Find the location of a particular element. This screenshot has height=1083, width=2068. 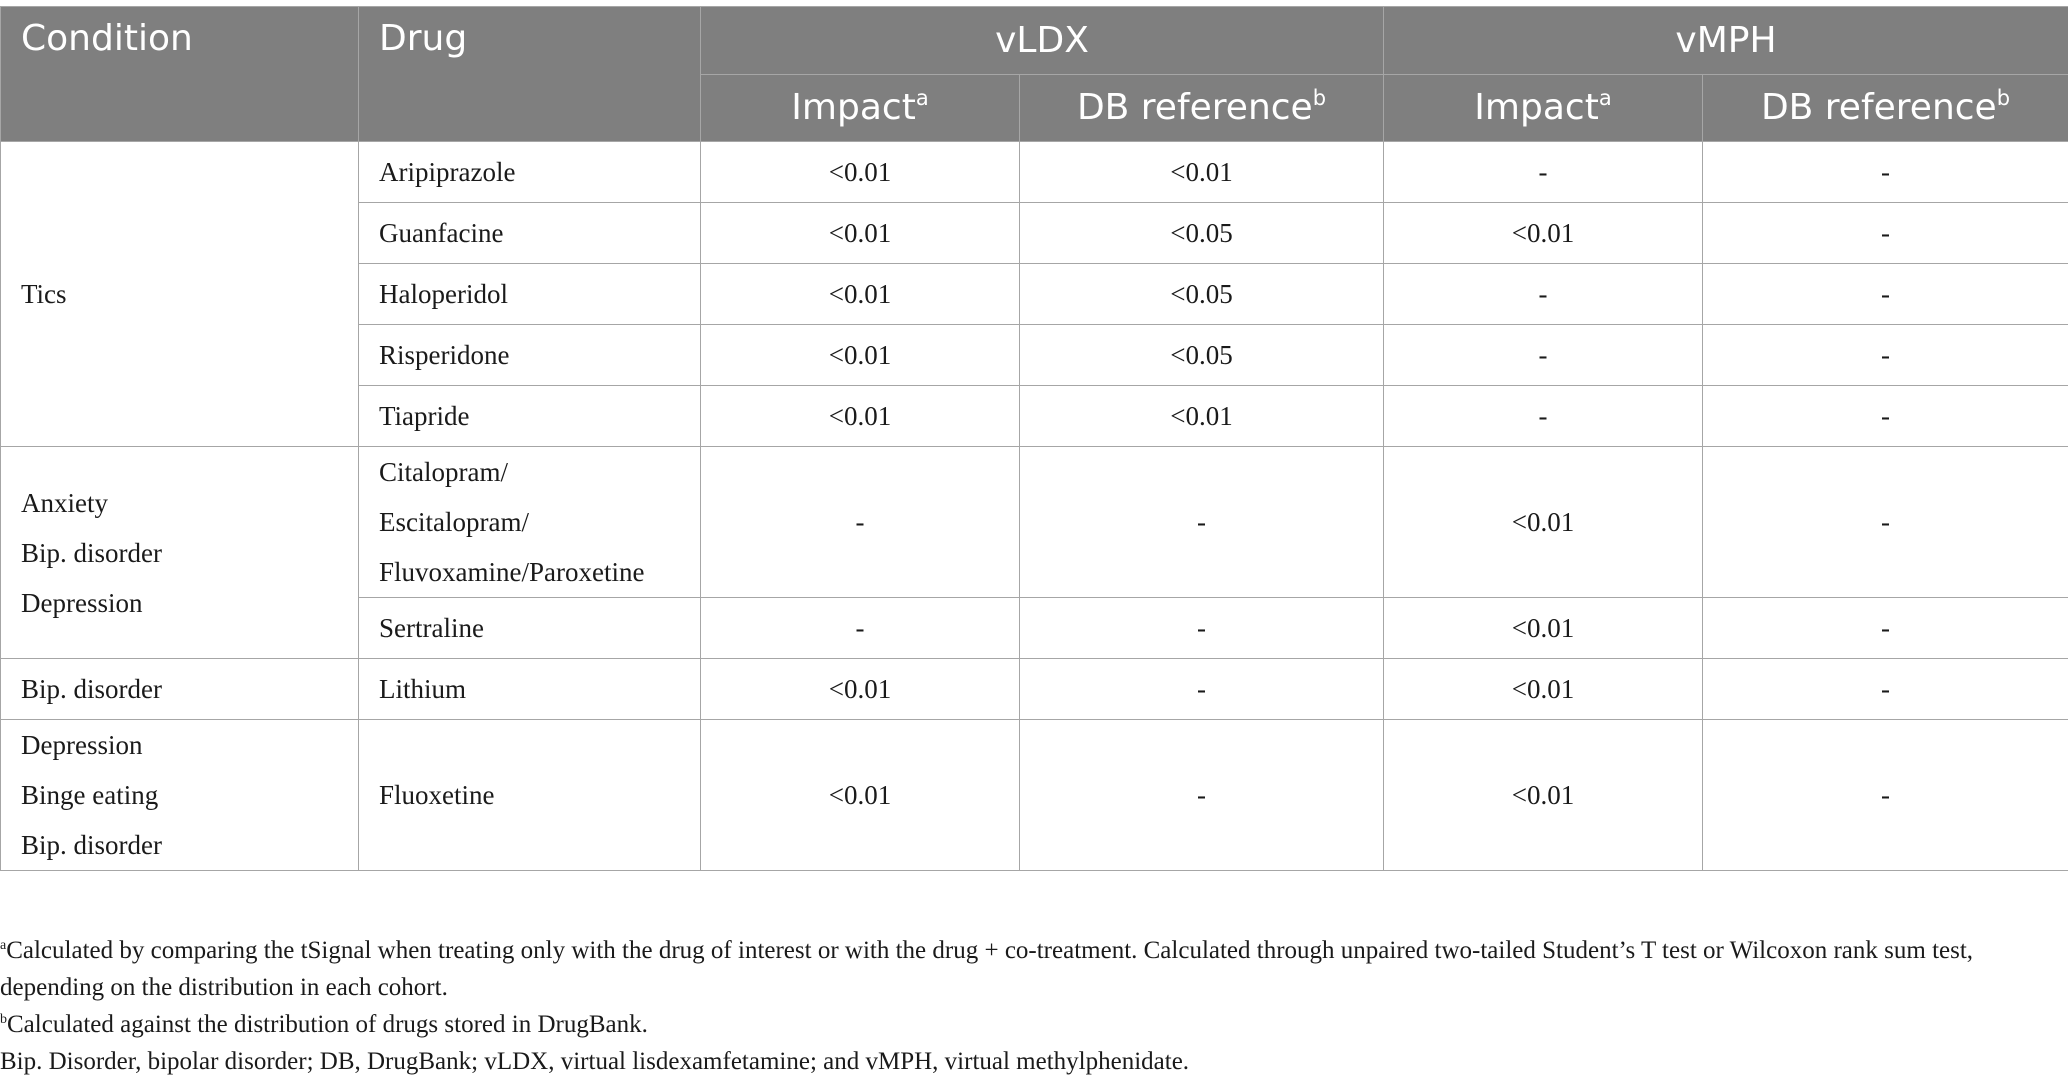

table-row: Haloperidol <0.01 <0.05 - - is located at coordinates (1034, 294).